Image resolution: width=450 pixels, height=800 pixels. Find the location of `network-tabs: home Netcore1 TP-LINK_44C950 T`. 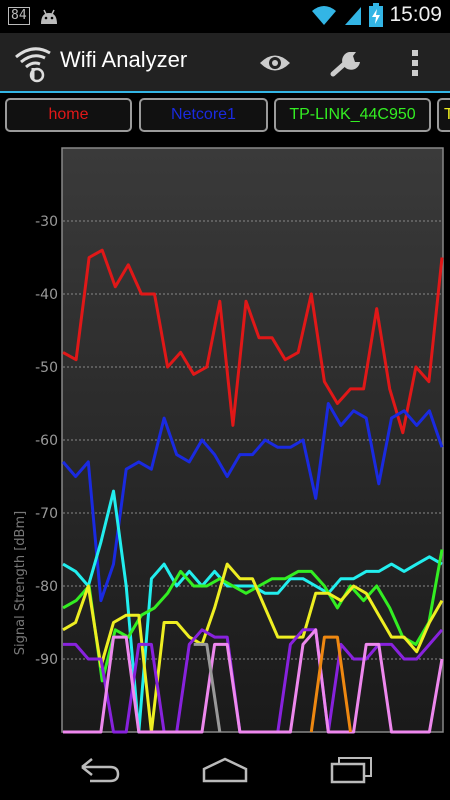

network-tabs: home Netcore1 TP-LINK_44C950 T is located at coordinates (225, 118).